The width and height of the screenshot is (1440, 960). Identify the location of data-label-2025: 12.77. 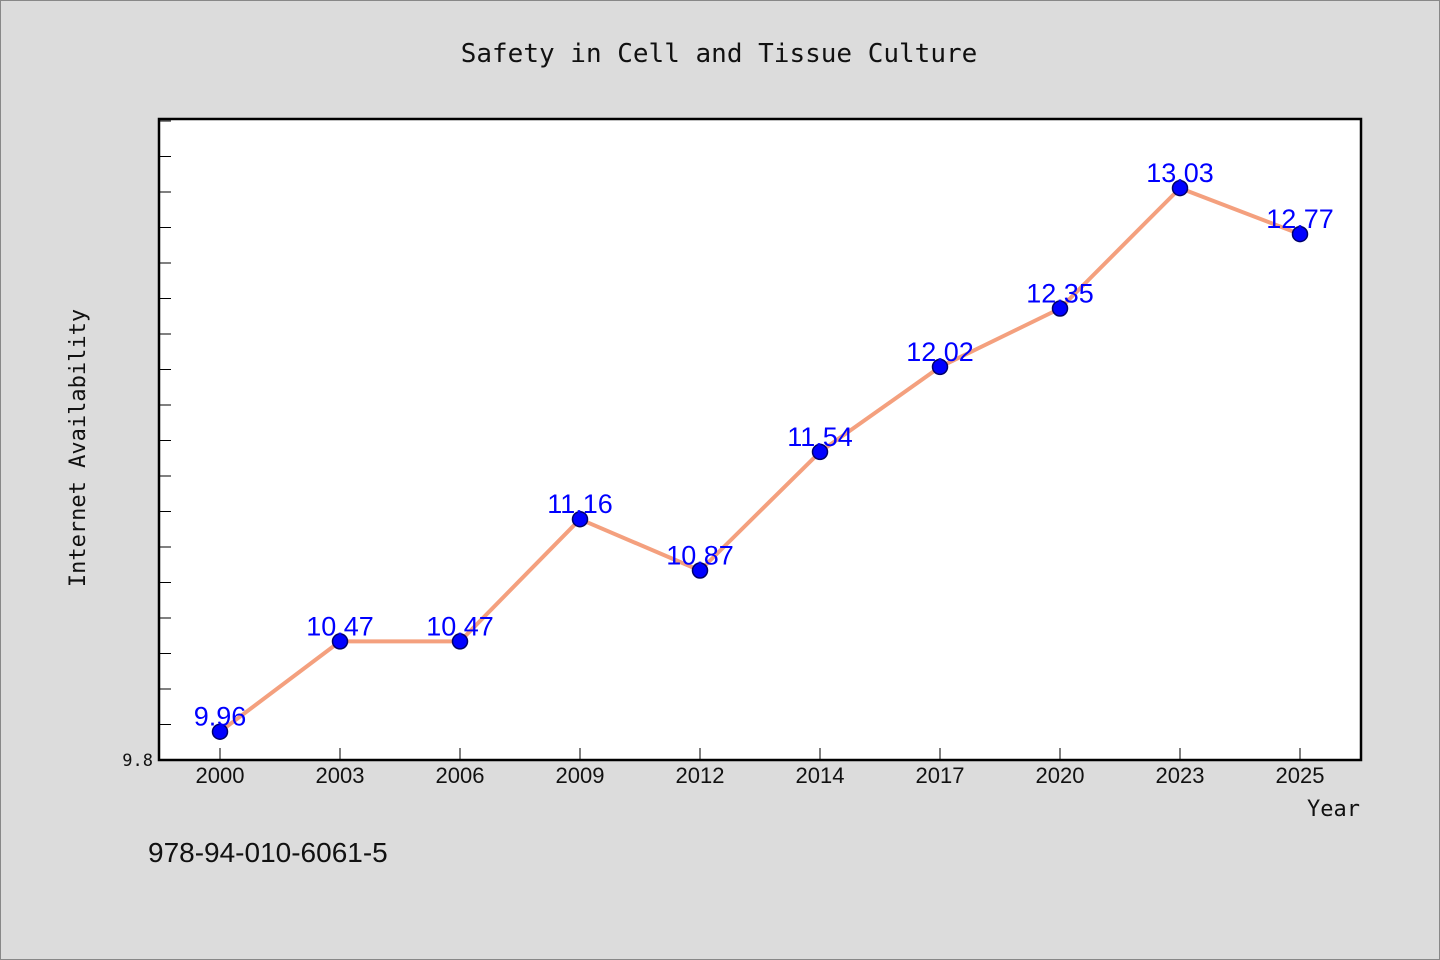
(1300, 219).